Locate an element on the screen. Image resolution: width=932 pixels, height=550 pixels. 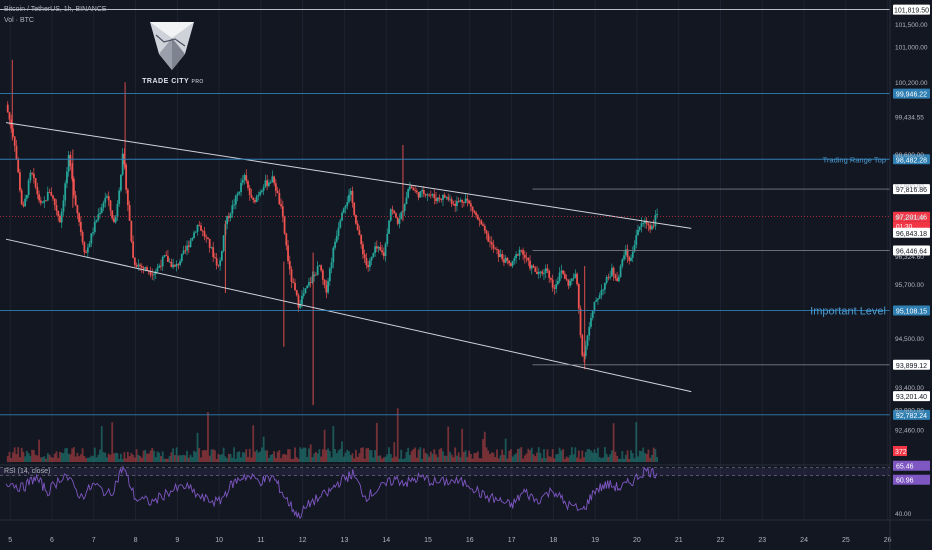
price-tick-label: 93,400.00 is located at coordinates (909, 388).